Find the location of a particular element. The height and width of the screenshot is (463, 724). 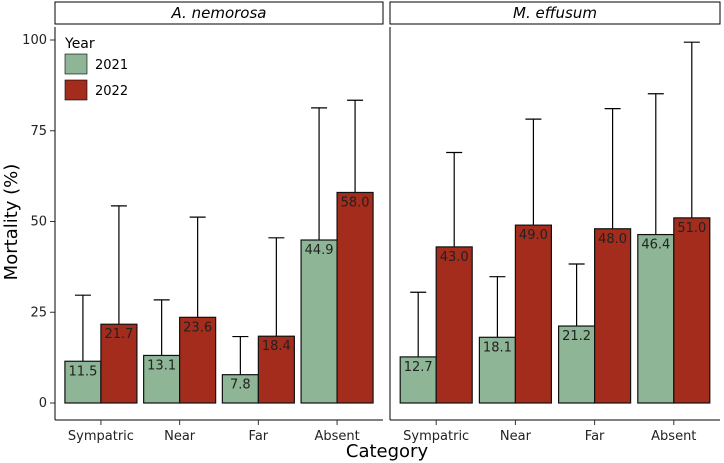

legend-swatch-2022 is located at coordinates (76, 90).